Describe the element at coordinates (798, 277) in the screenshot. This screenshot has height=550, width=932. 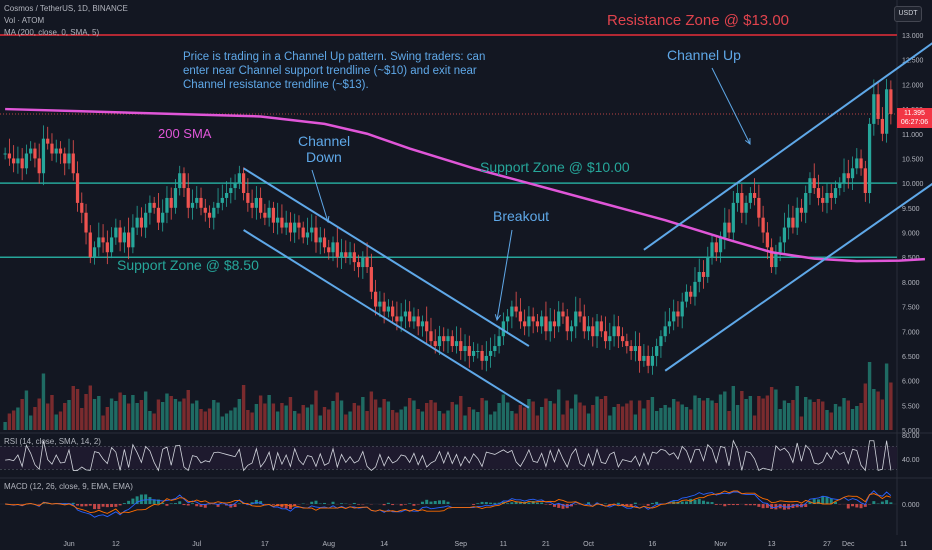
I see `channel-up-lower-line` at that location.